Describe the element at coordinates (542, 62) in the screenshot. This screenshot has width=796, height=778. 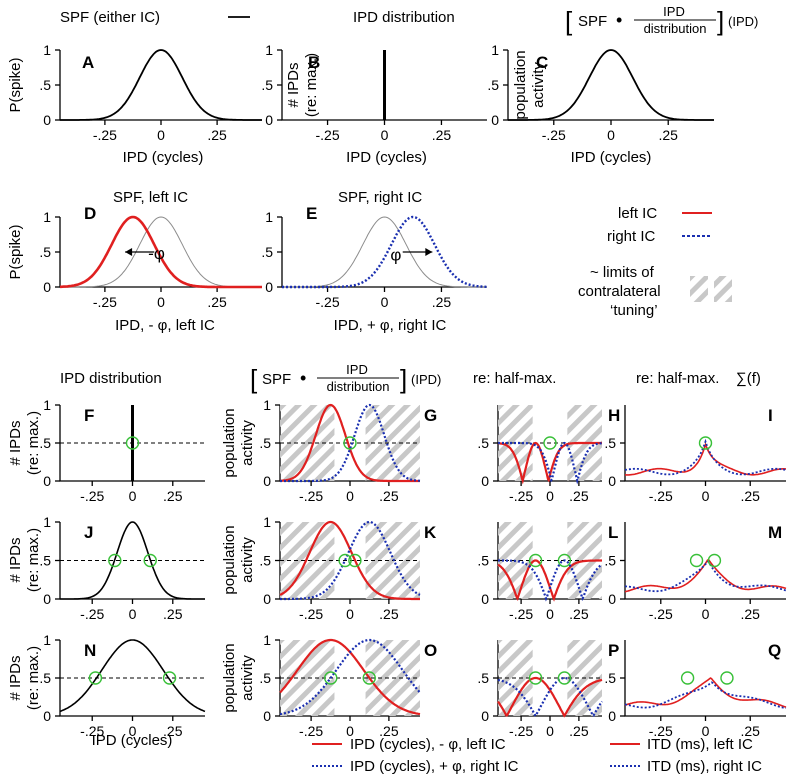
I see `panel-c-letter: C` at that location.